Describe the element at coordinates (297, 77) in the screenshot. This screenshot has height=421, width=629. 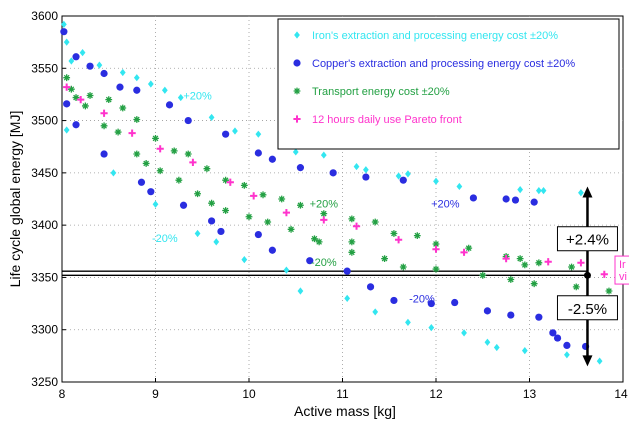
I see `legend-markers` at that location.